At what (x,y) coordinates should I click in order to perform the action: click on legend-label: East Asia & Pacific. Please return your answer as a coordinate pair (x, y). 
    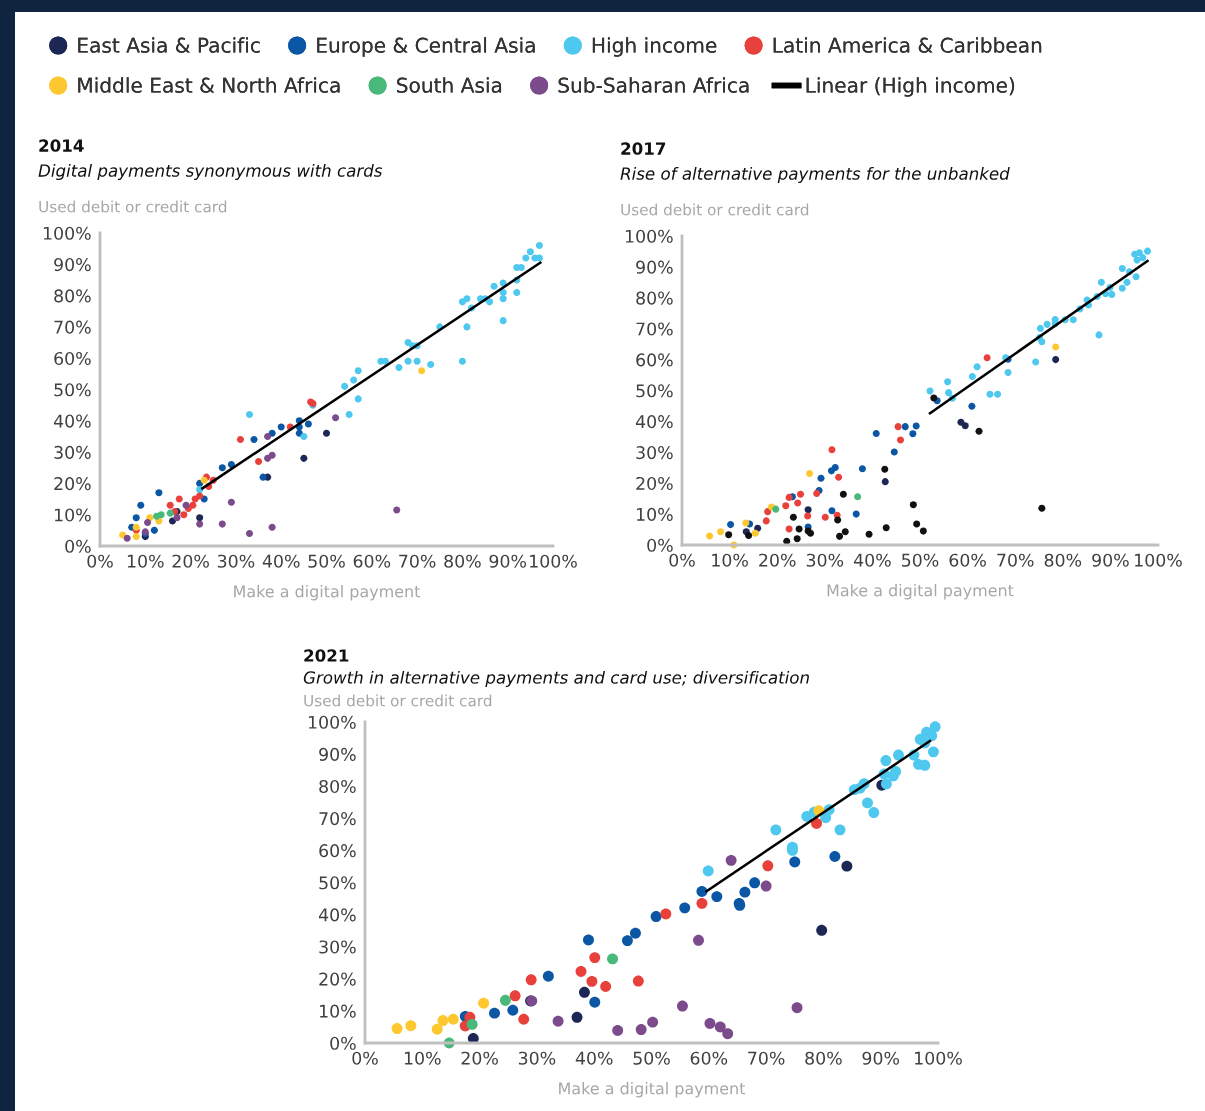
    Looking at the image, I should click on (169, 45).